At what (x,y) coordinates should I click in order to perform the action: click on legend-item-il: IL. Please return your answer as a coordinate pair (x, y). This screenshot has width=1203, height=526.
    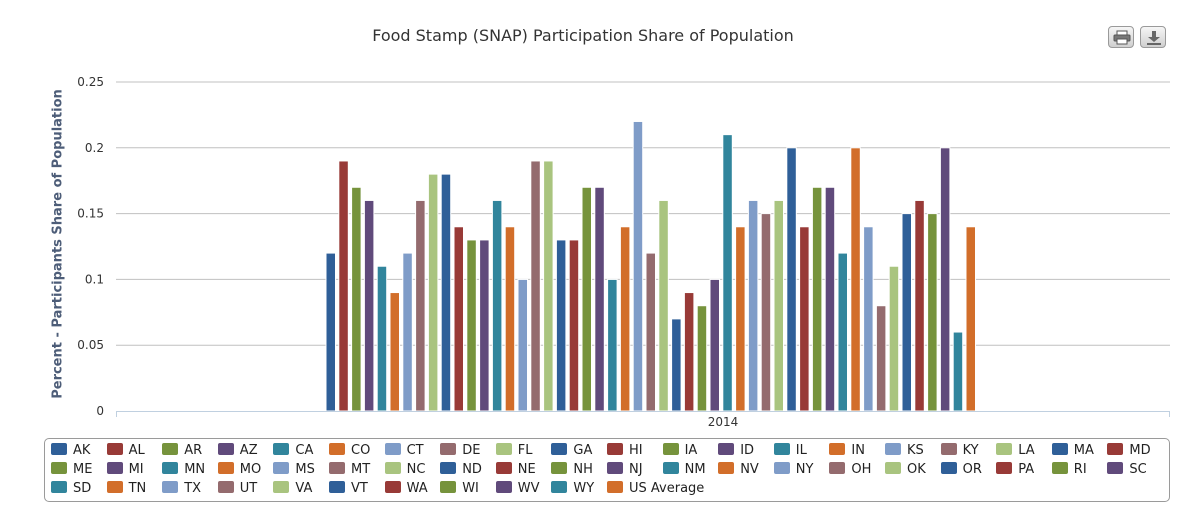
    Looking at the image, I should click on (790, 451).